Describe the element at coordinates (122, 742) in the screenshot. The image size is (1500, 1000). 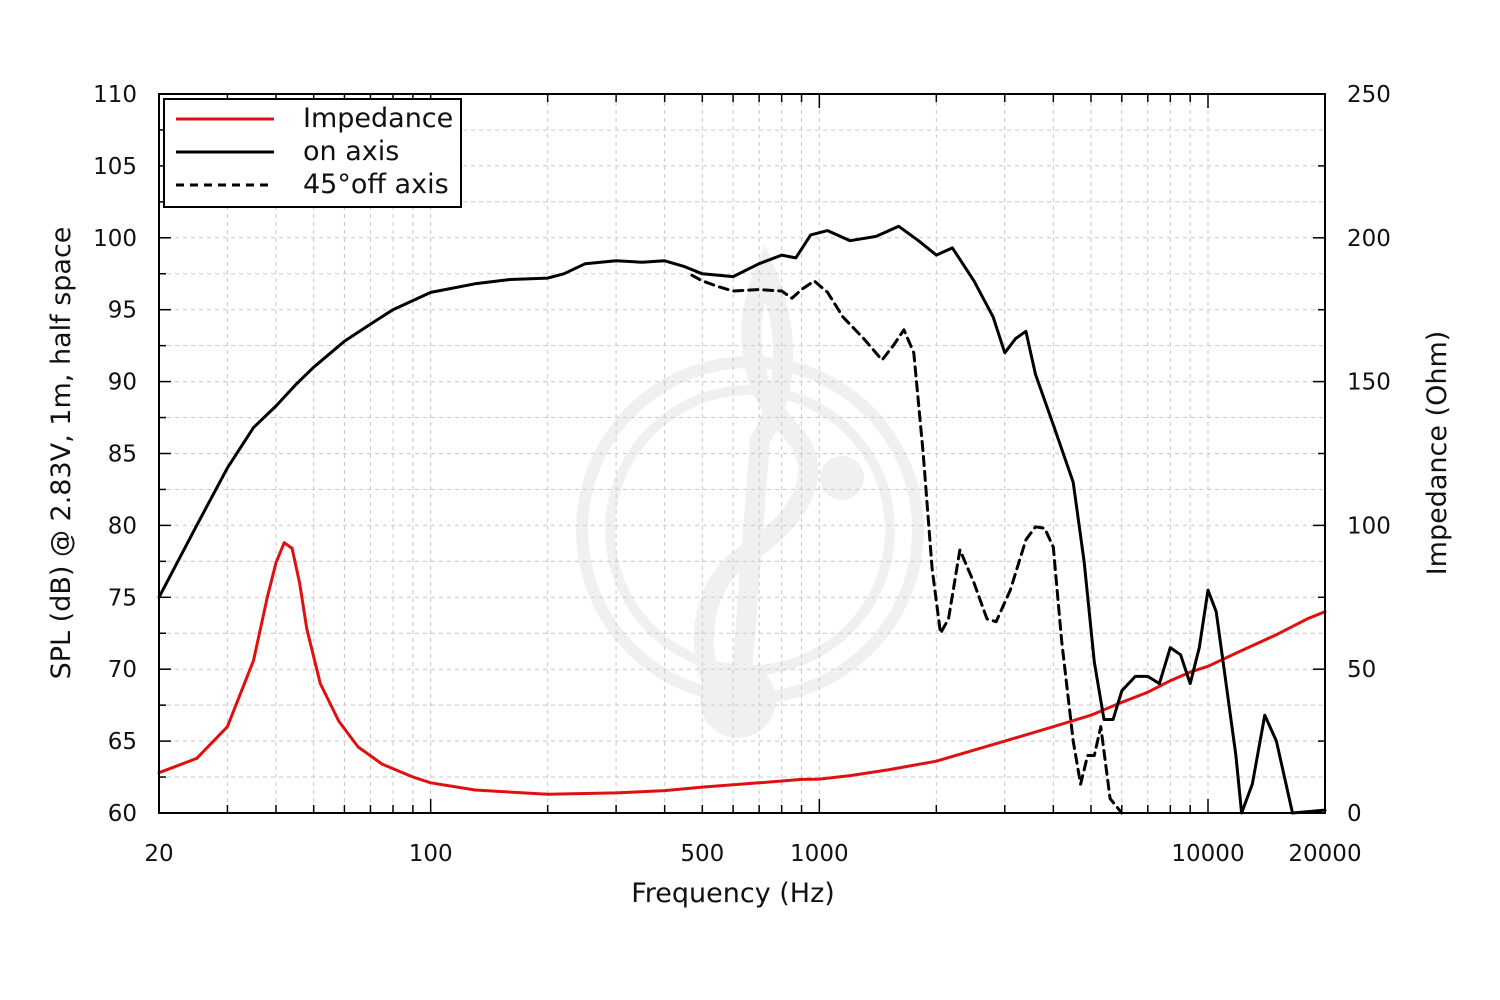
I see `y-left-tick-label: 65` at that location.